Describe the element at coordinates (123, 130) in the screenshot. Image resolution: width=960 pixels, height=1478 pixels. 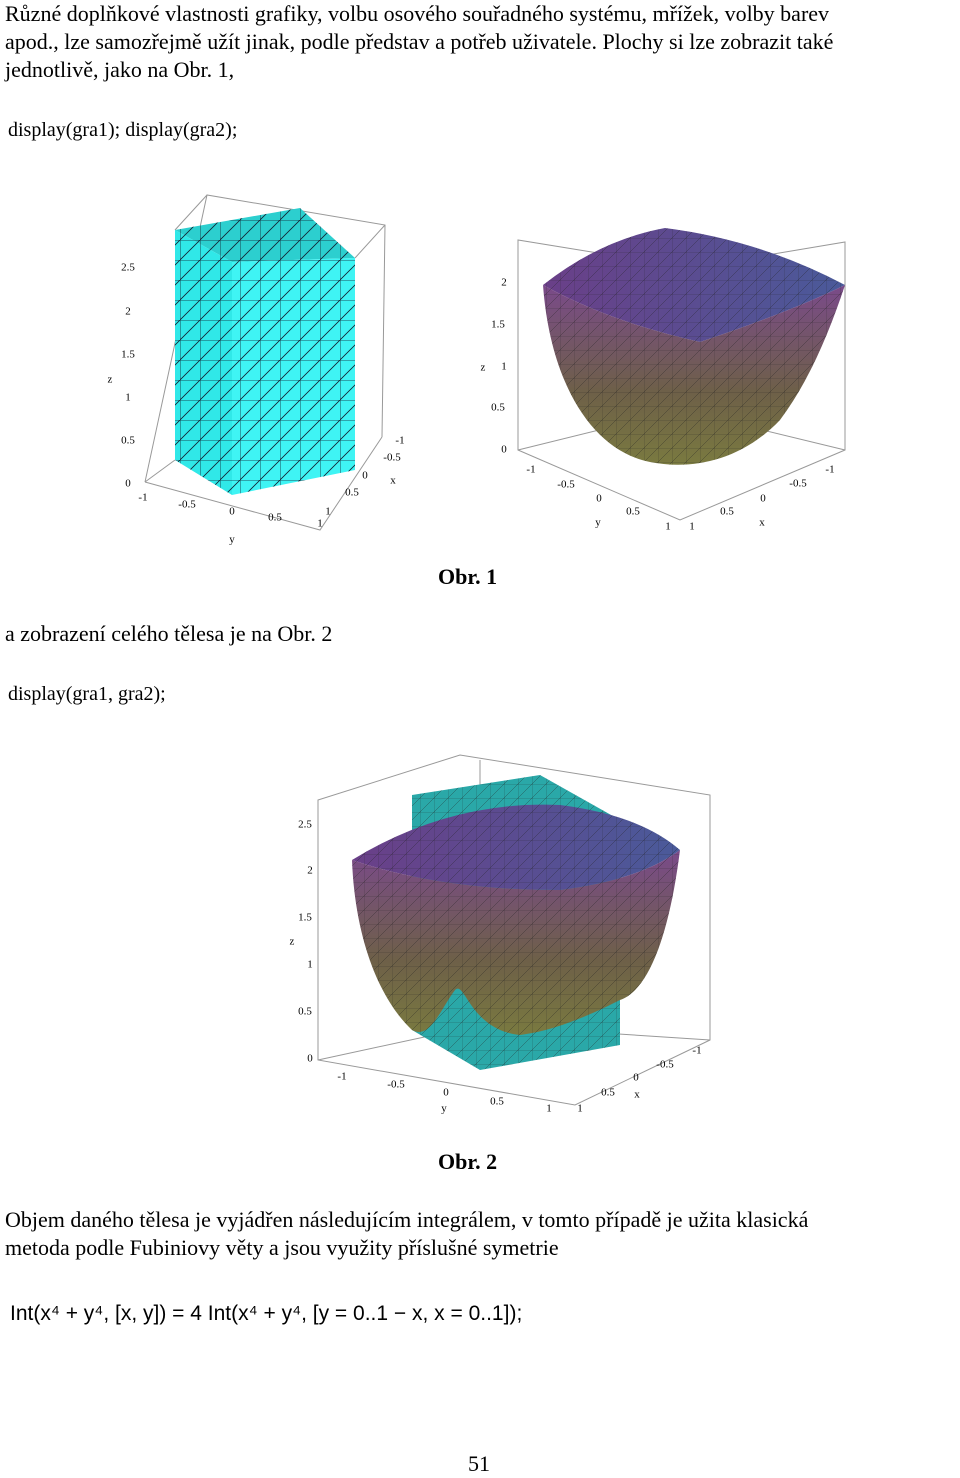
I see `code: display(gra1); display(gra2);` at that location.